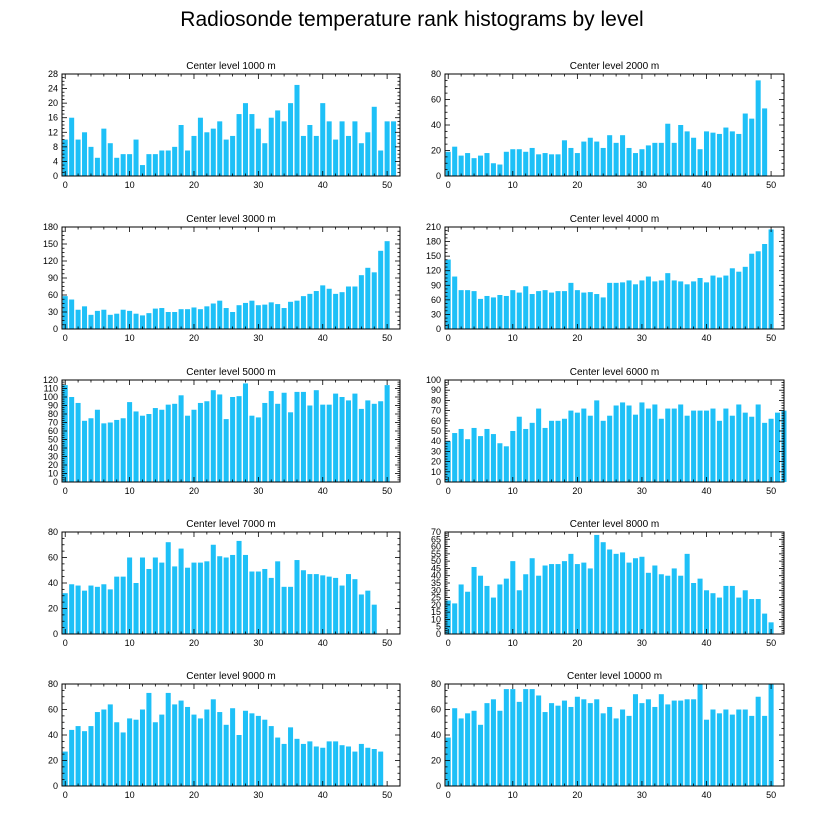  I want to click on y-tick-label: 15, so click(436, 612).